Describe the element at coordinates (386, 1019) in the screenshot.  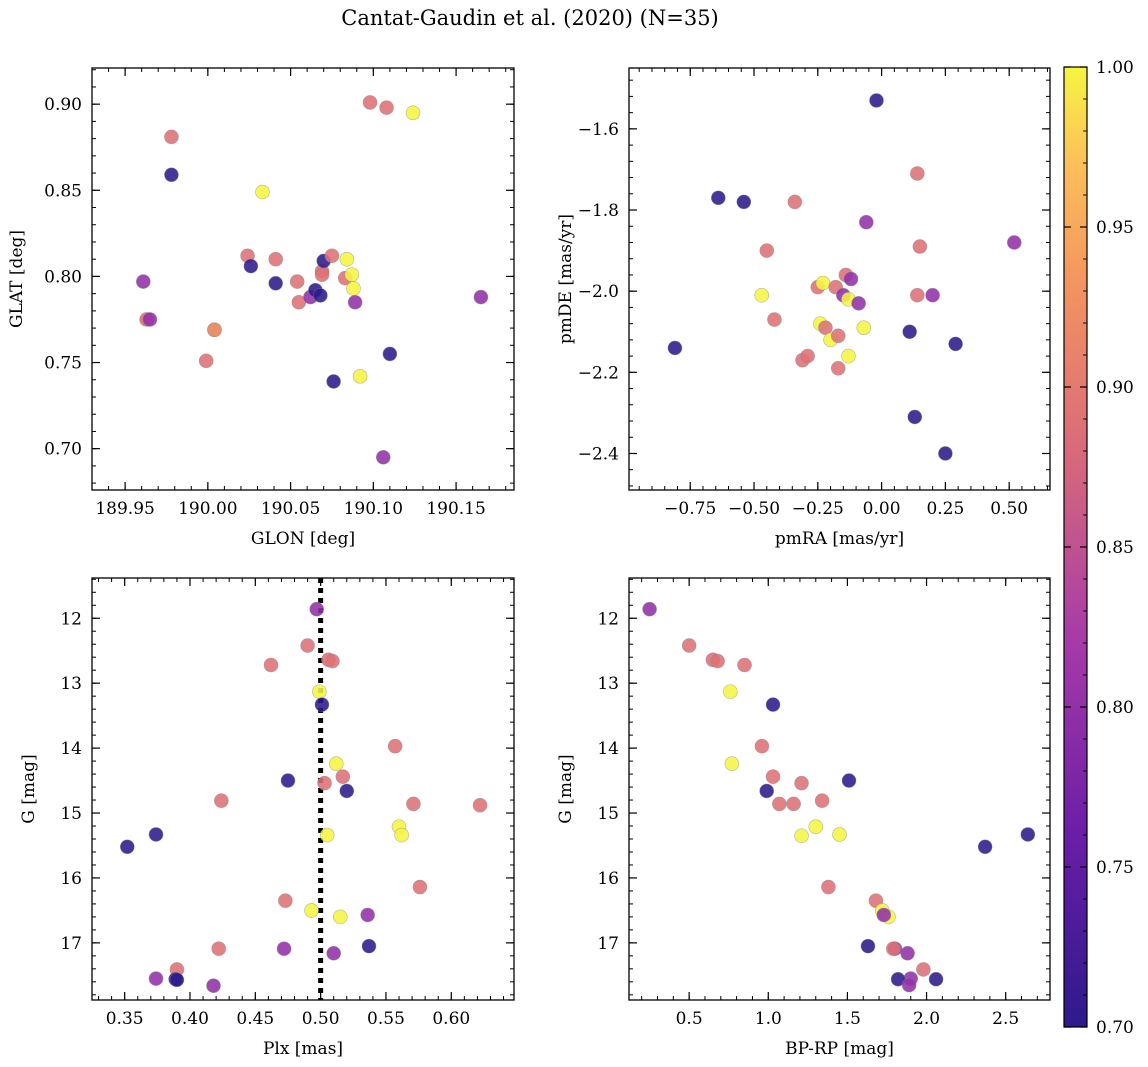
I see `x-tick-label: 0.55` at that location.